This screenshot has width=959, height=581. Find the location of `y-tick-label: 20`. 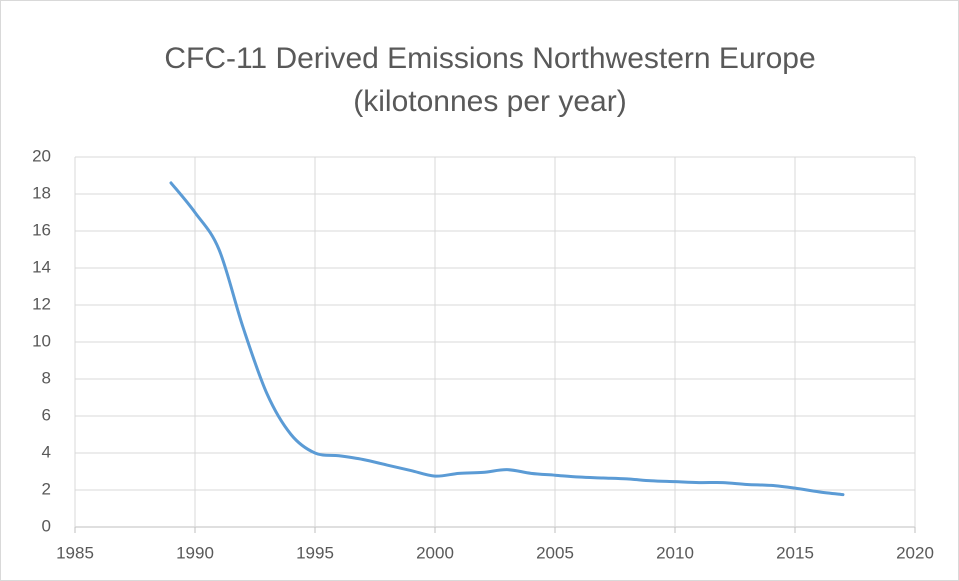

y-tick-label: 20 is located at coordinates (41, 155).